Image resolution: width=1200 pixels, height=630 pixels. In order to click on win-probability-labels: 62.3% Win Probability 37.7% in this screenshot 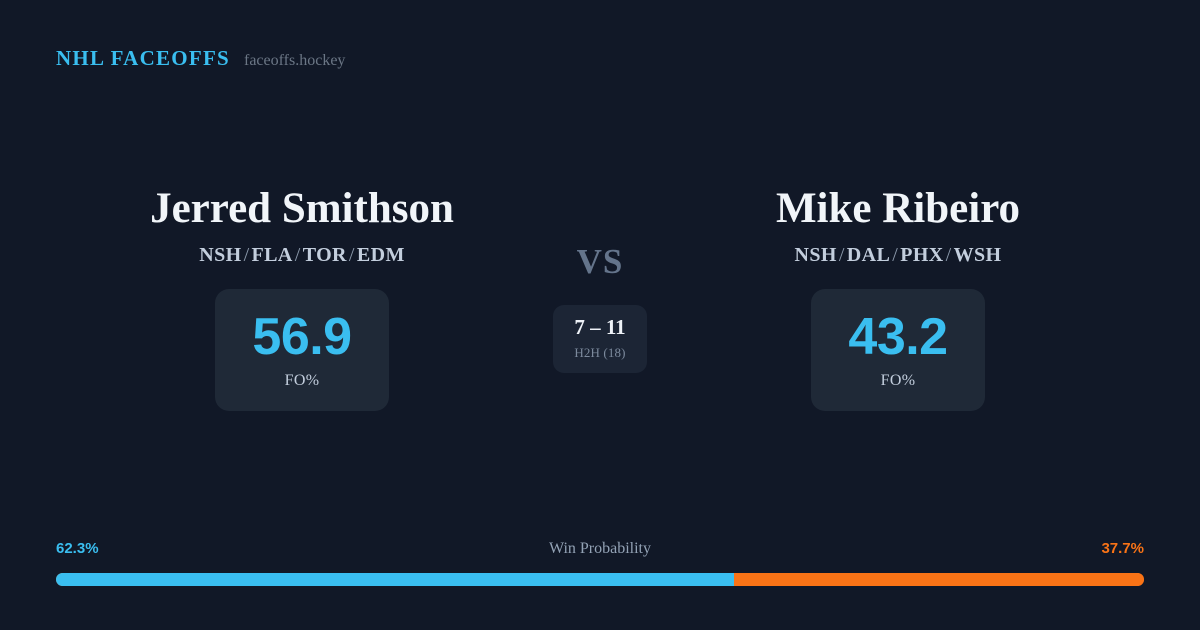, I will do `click(600, 551)`.